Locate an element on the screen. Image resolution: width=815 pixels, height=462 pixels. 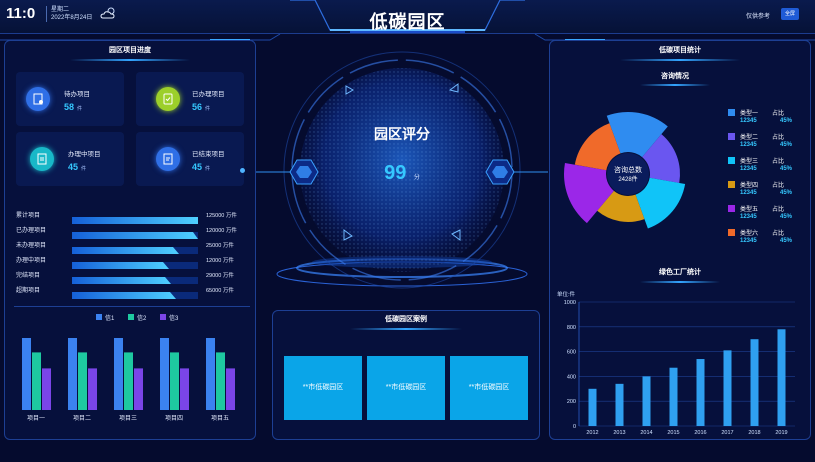
progress-row-value: 120000 万件 is located at coordinates (221, 231).